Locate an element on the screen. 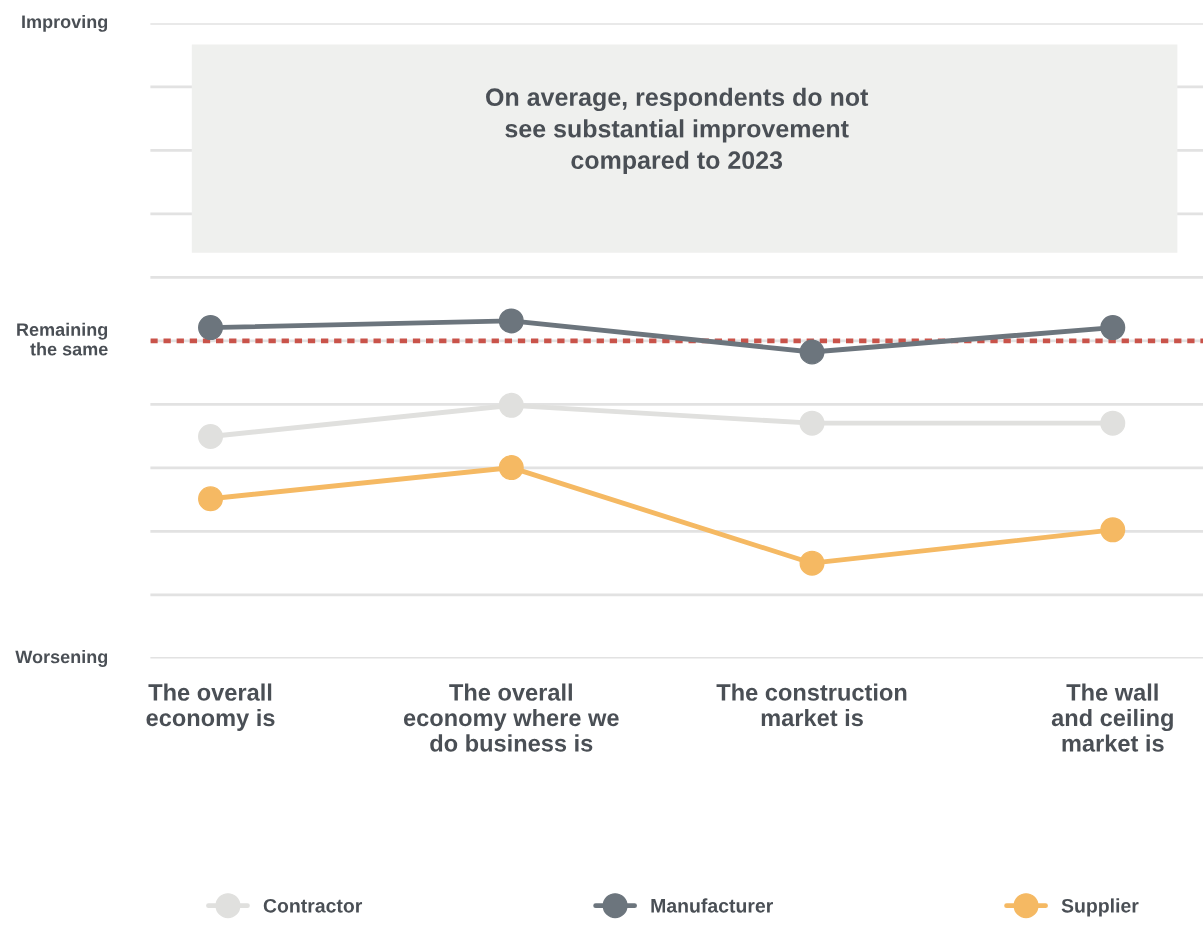 Image resolution: width=1203 pixels, height=934 pixels. legend-label: Contractor is located at coordinates (313, 905).